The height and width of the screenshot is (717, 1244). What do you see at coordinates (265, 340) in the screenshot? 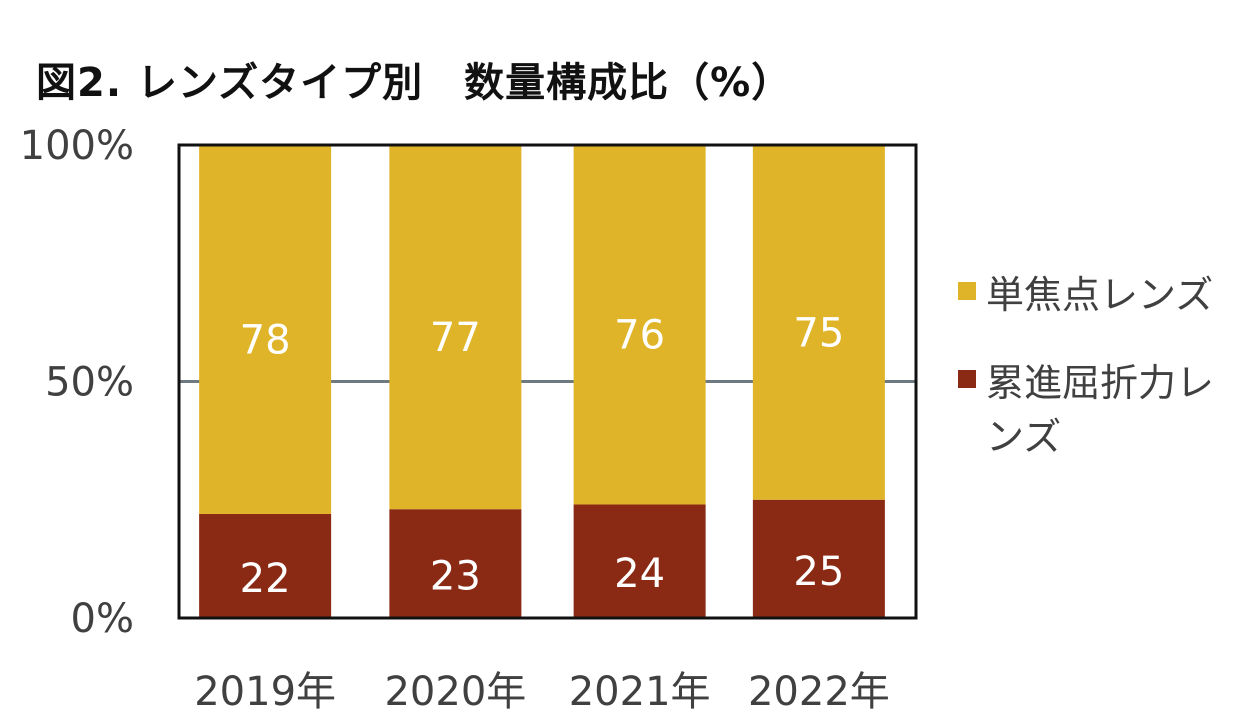
I see `data-label: 78` at bounding box center [265, 340].